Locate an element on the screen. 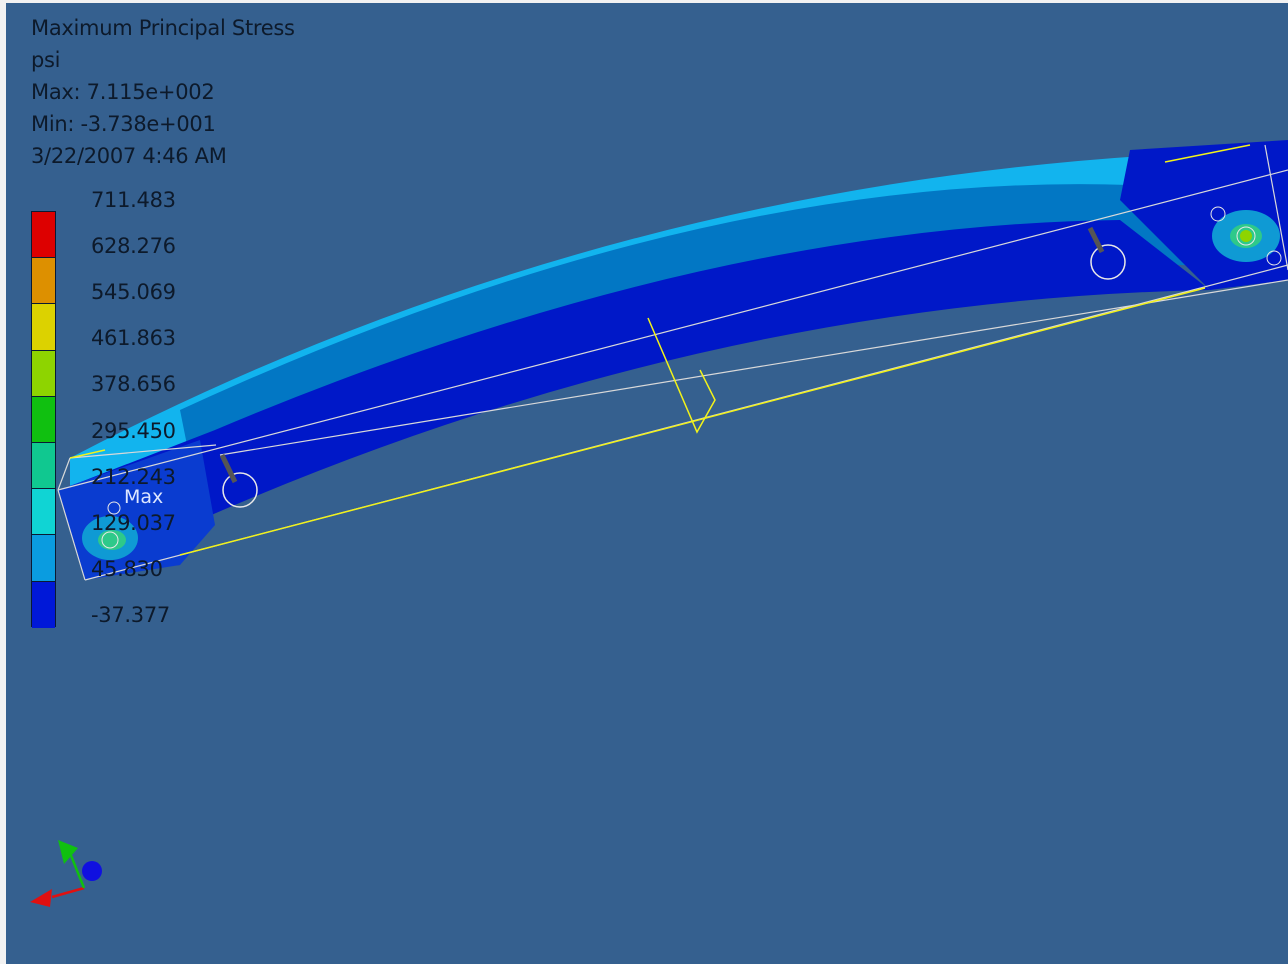 The width and height of the screenshot is (1288, 964). legend-value: 545.069 is located at coordinates (133, 292).